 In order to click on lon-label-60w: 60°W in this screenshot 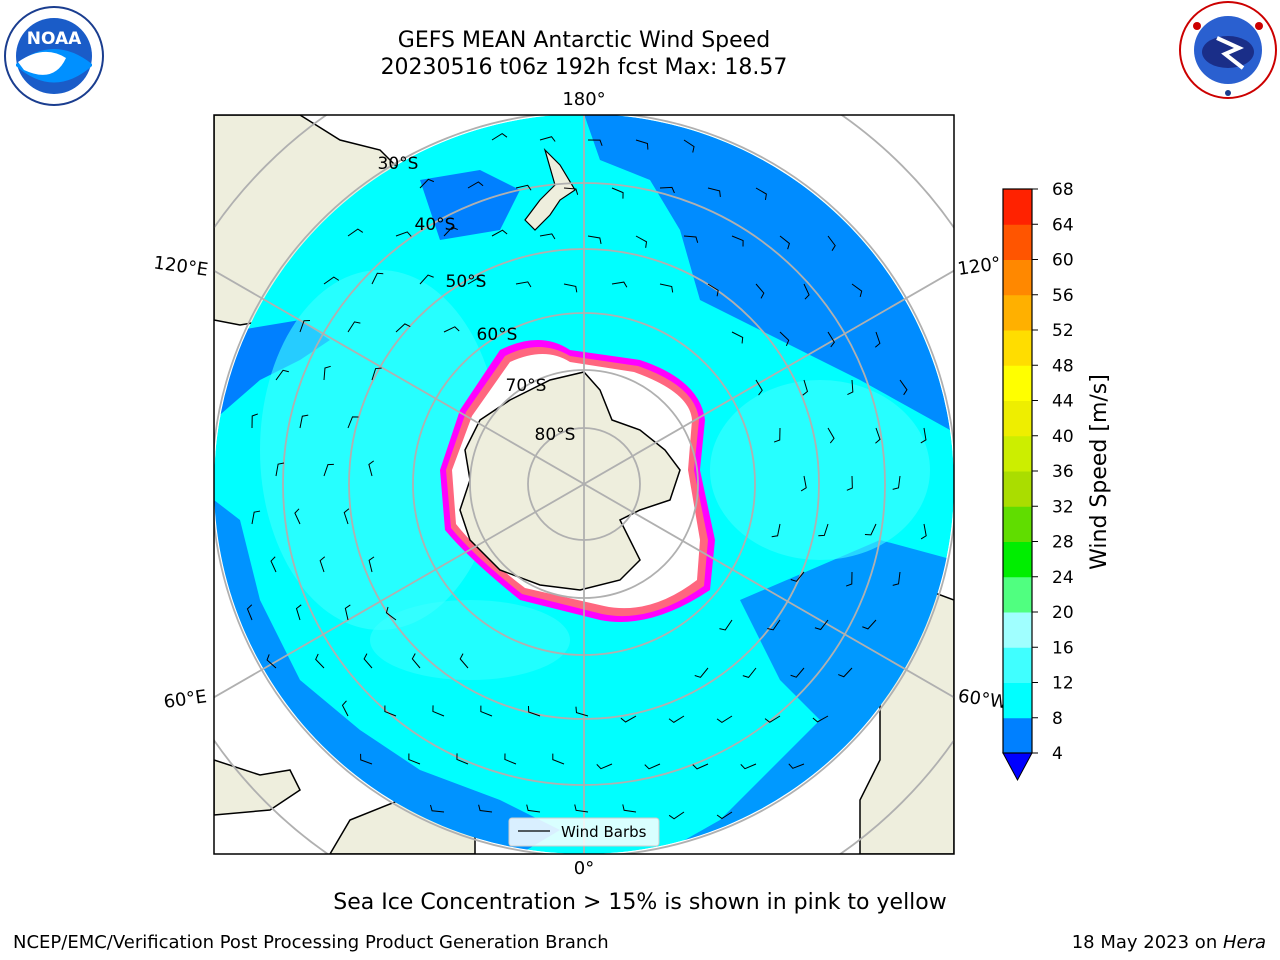, I will do `click(983, 700)`.